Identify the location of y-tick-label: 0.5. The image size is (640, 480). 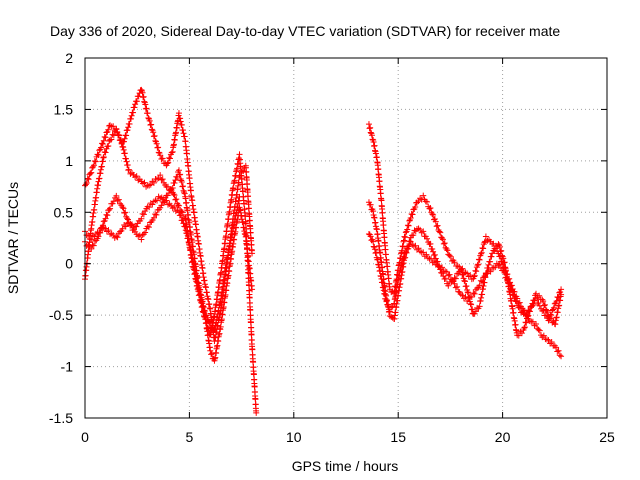
(64, 212).